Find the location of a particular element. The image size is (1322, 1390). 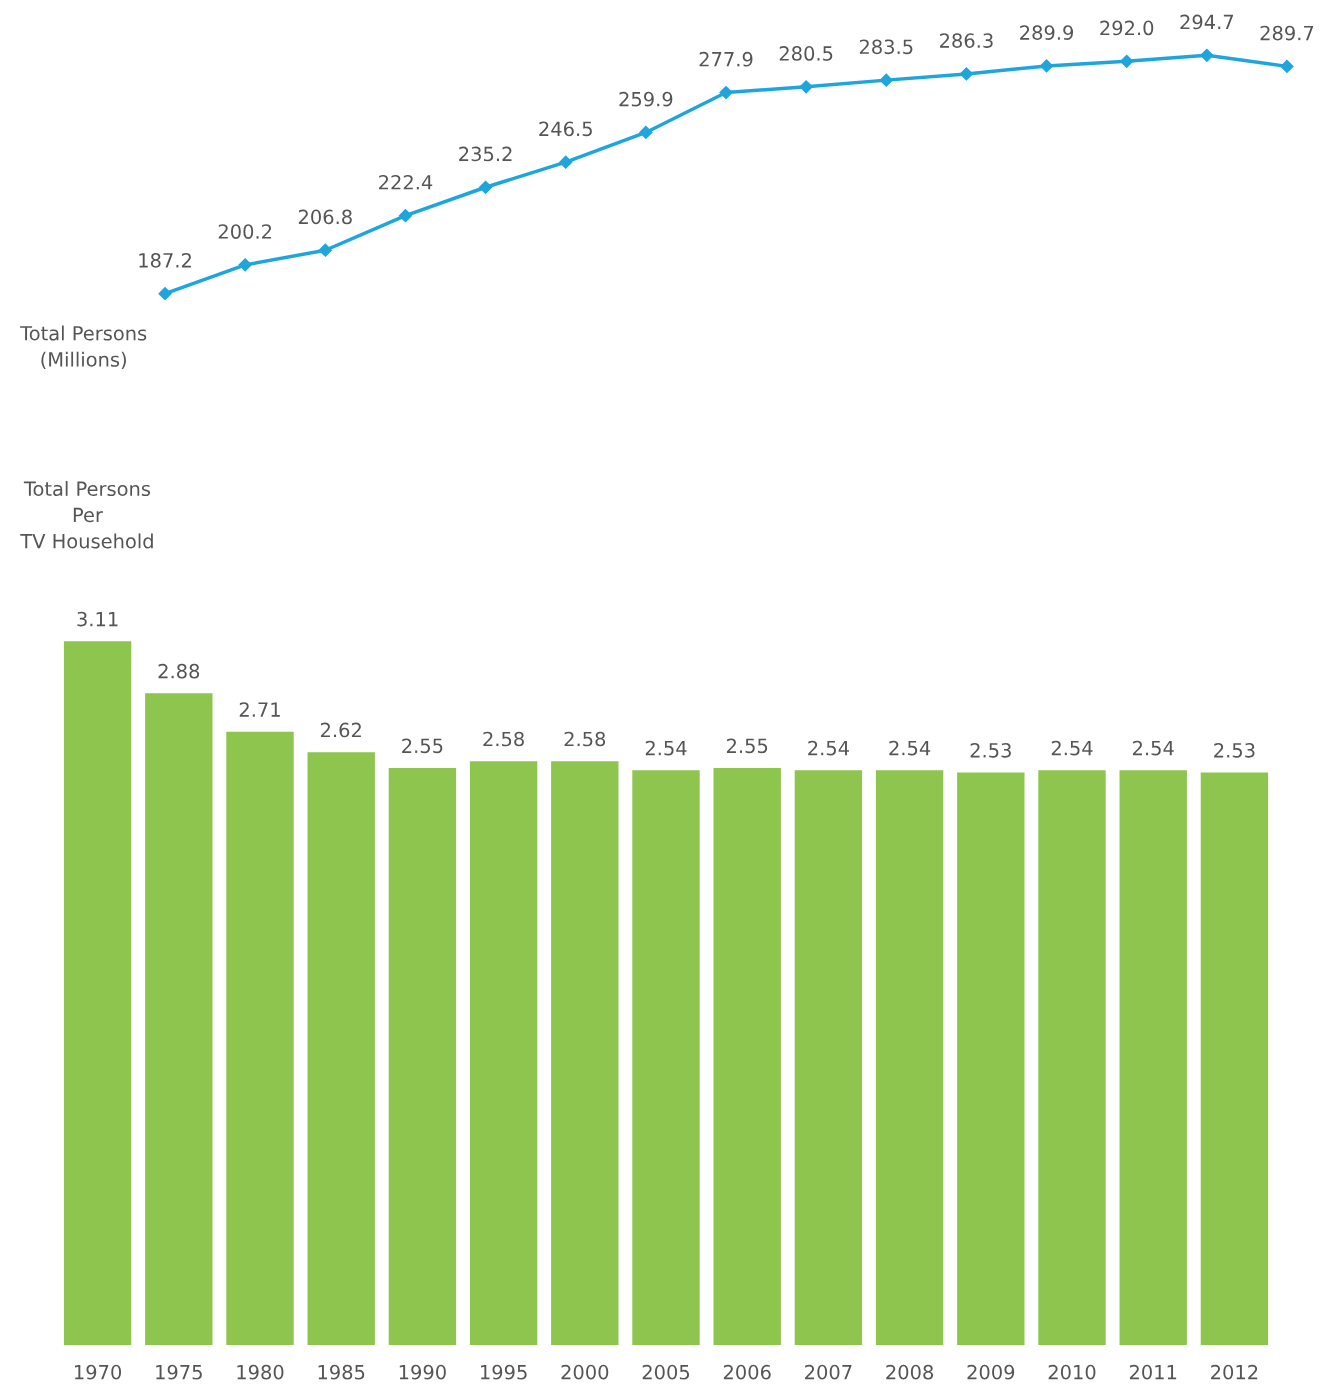

x-tick-label: 2006 is located at coordinates (747, 1372).